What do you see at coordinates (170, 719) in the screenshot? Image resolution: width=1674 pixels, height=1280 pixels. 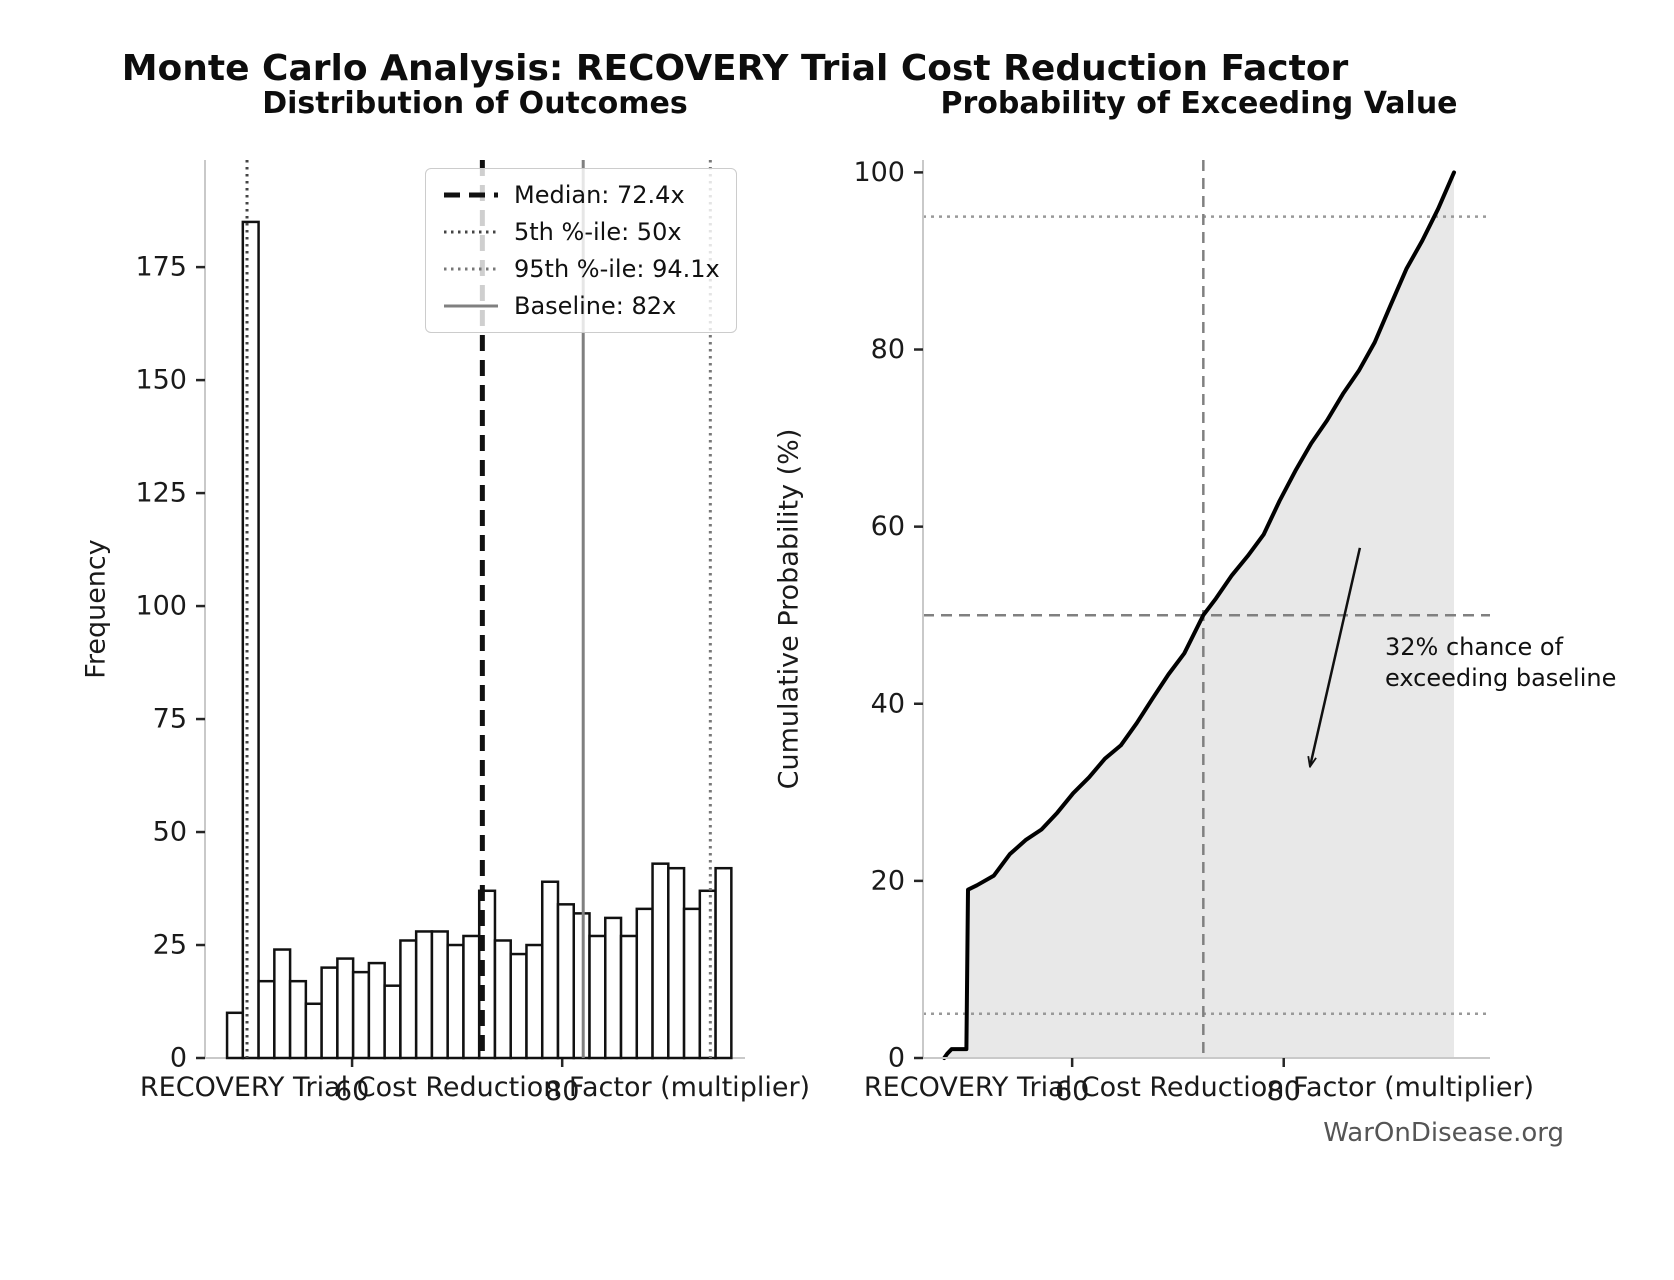 I see `y-tick-label: 75` at bounding box center [170, 719].